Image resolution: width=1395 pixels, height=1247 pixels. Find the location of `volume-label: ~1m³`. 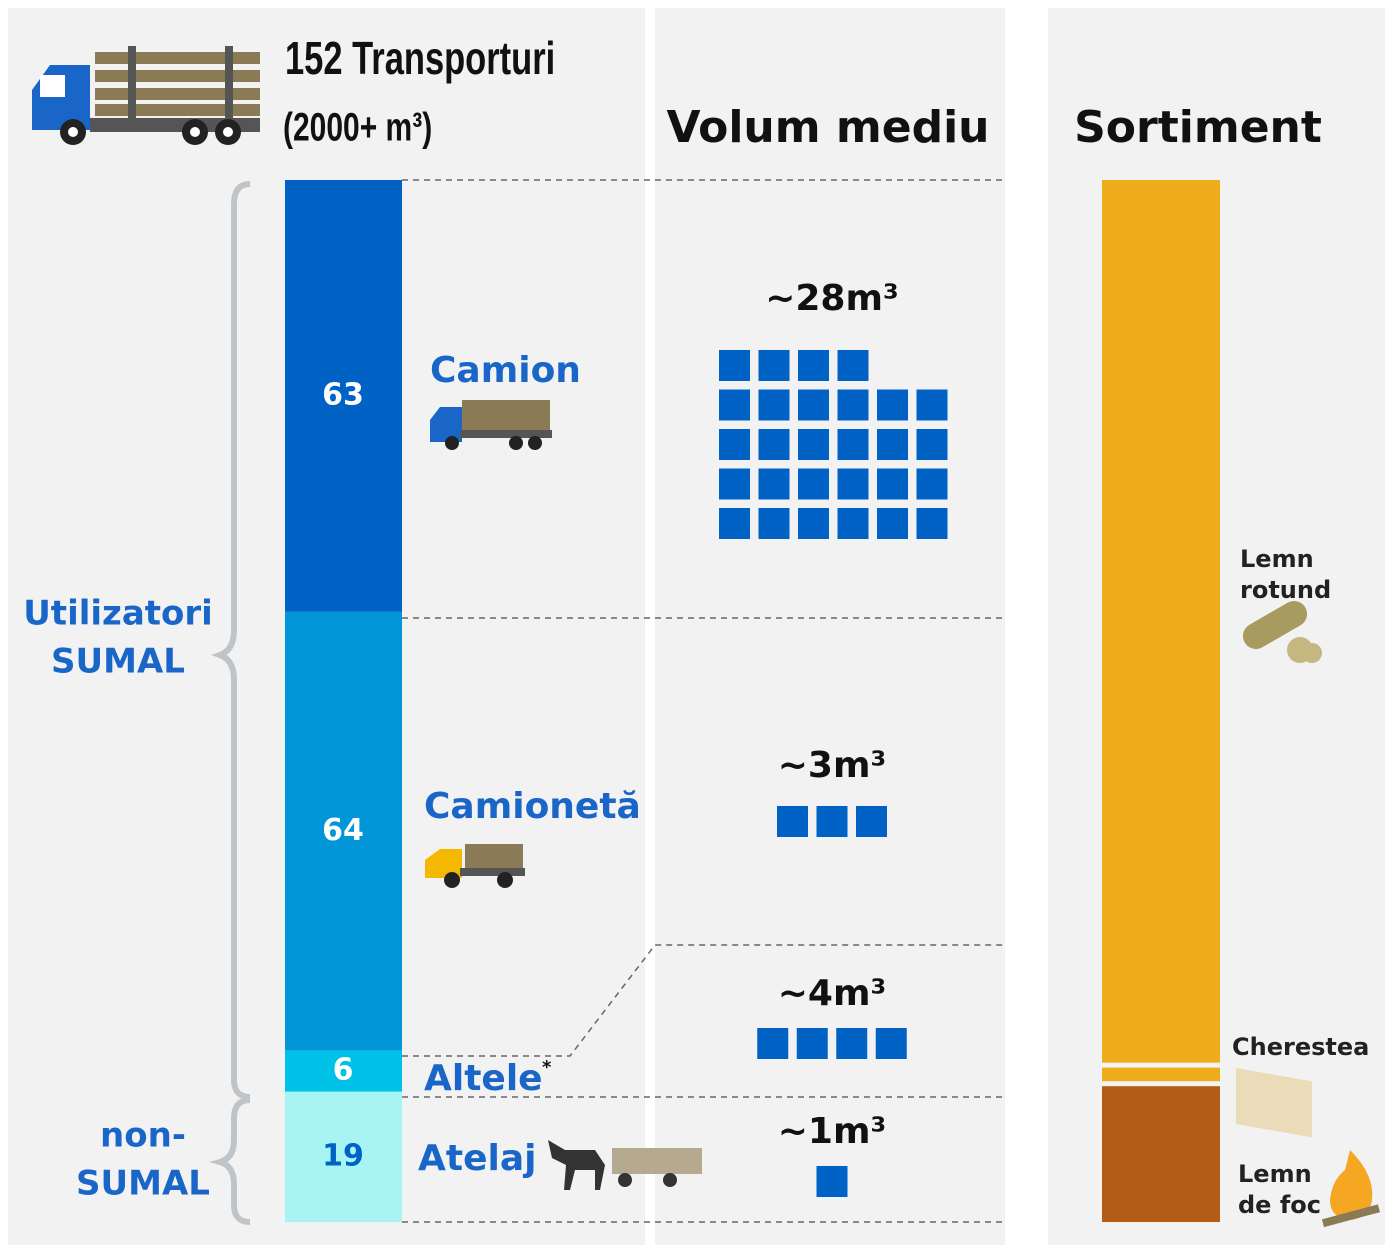

volume-label: ~1m³ is located at coordinates (832, 1131).